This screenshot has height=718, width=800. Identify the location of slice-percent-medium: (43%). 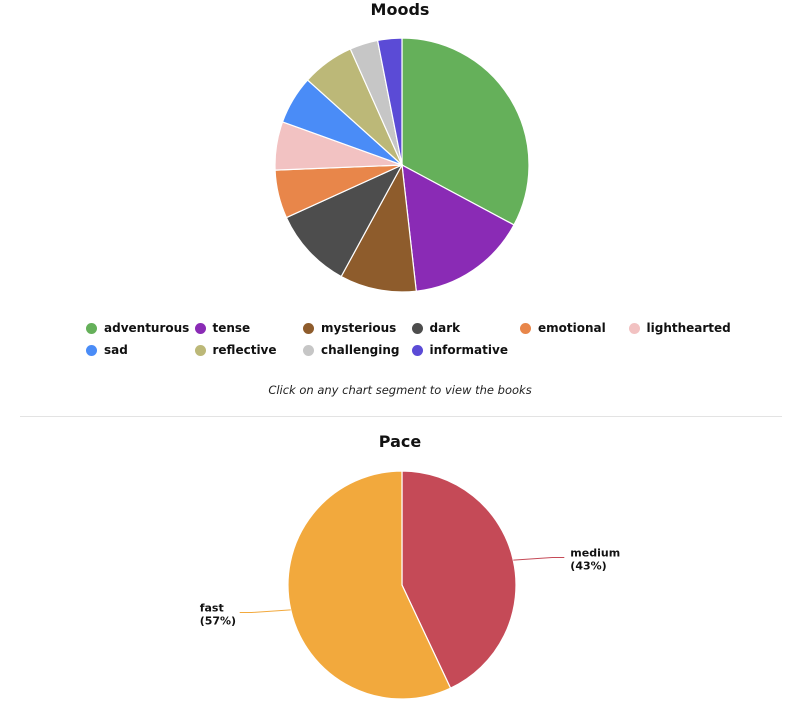
(588, 566).